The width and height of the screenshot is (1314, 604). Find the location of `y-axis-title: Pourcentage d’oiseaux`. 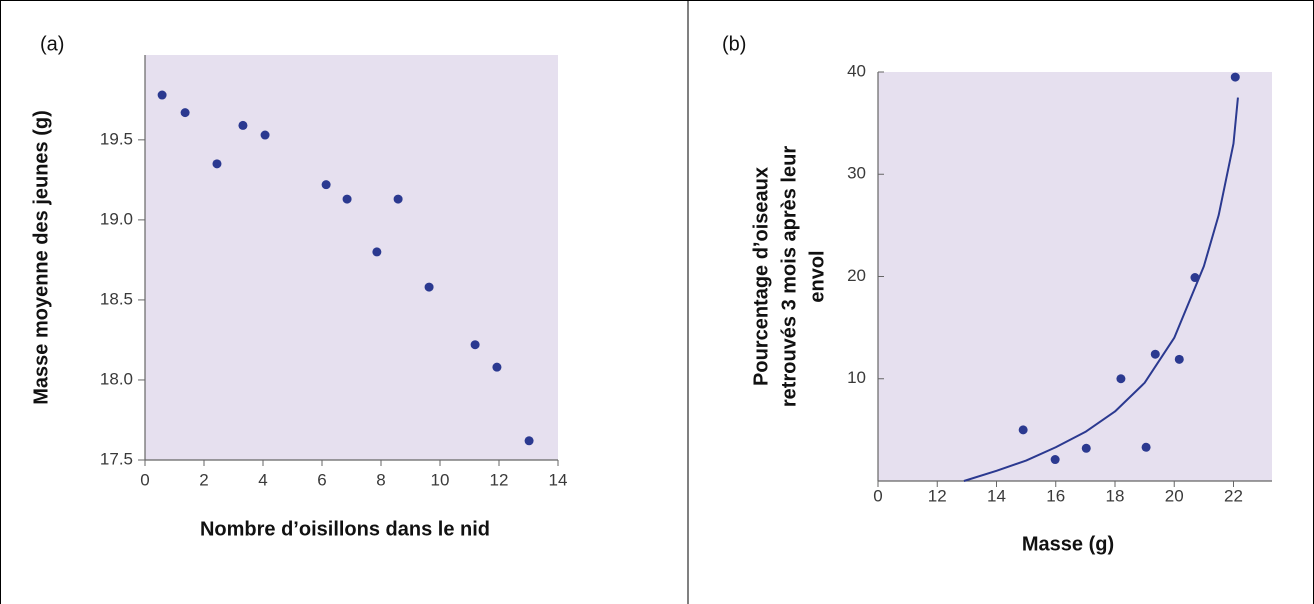

y-axis-title: Pourcentage d’oiseaux is located at coordinates (761, 276).